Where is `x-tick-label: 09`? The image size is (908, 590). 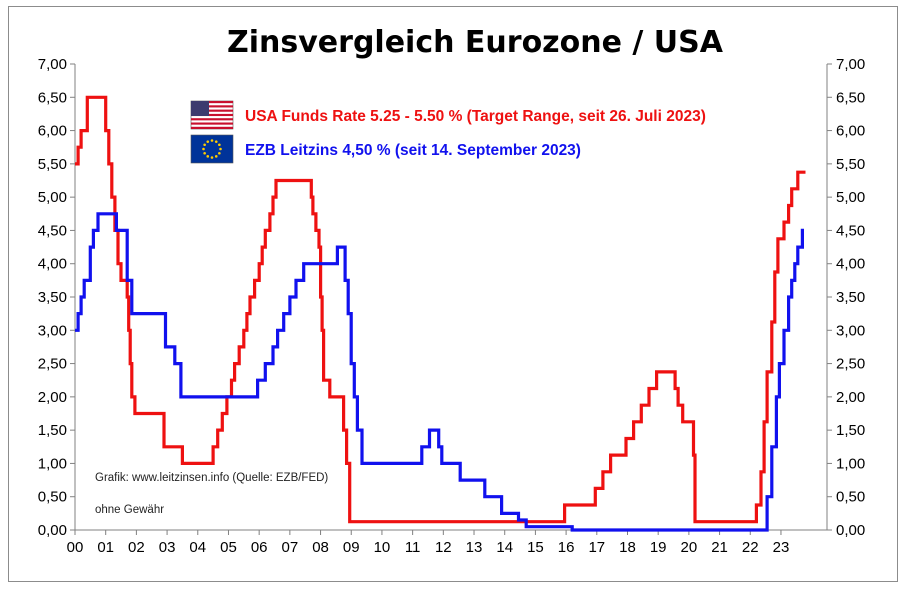
x-tick-label: 09 is located at coordinates (351, 547).